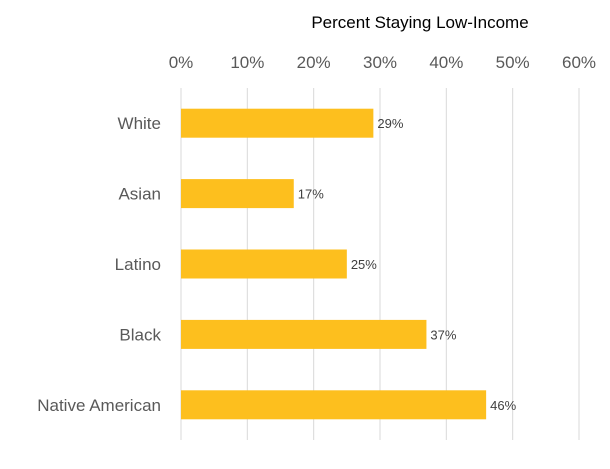 The width and height of the screenshot is (610, 469). What do you see at coordinates (247, 62) in the screenshot?
I see `x-tick-label: 10%` at bounding box center [247, 62].